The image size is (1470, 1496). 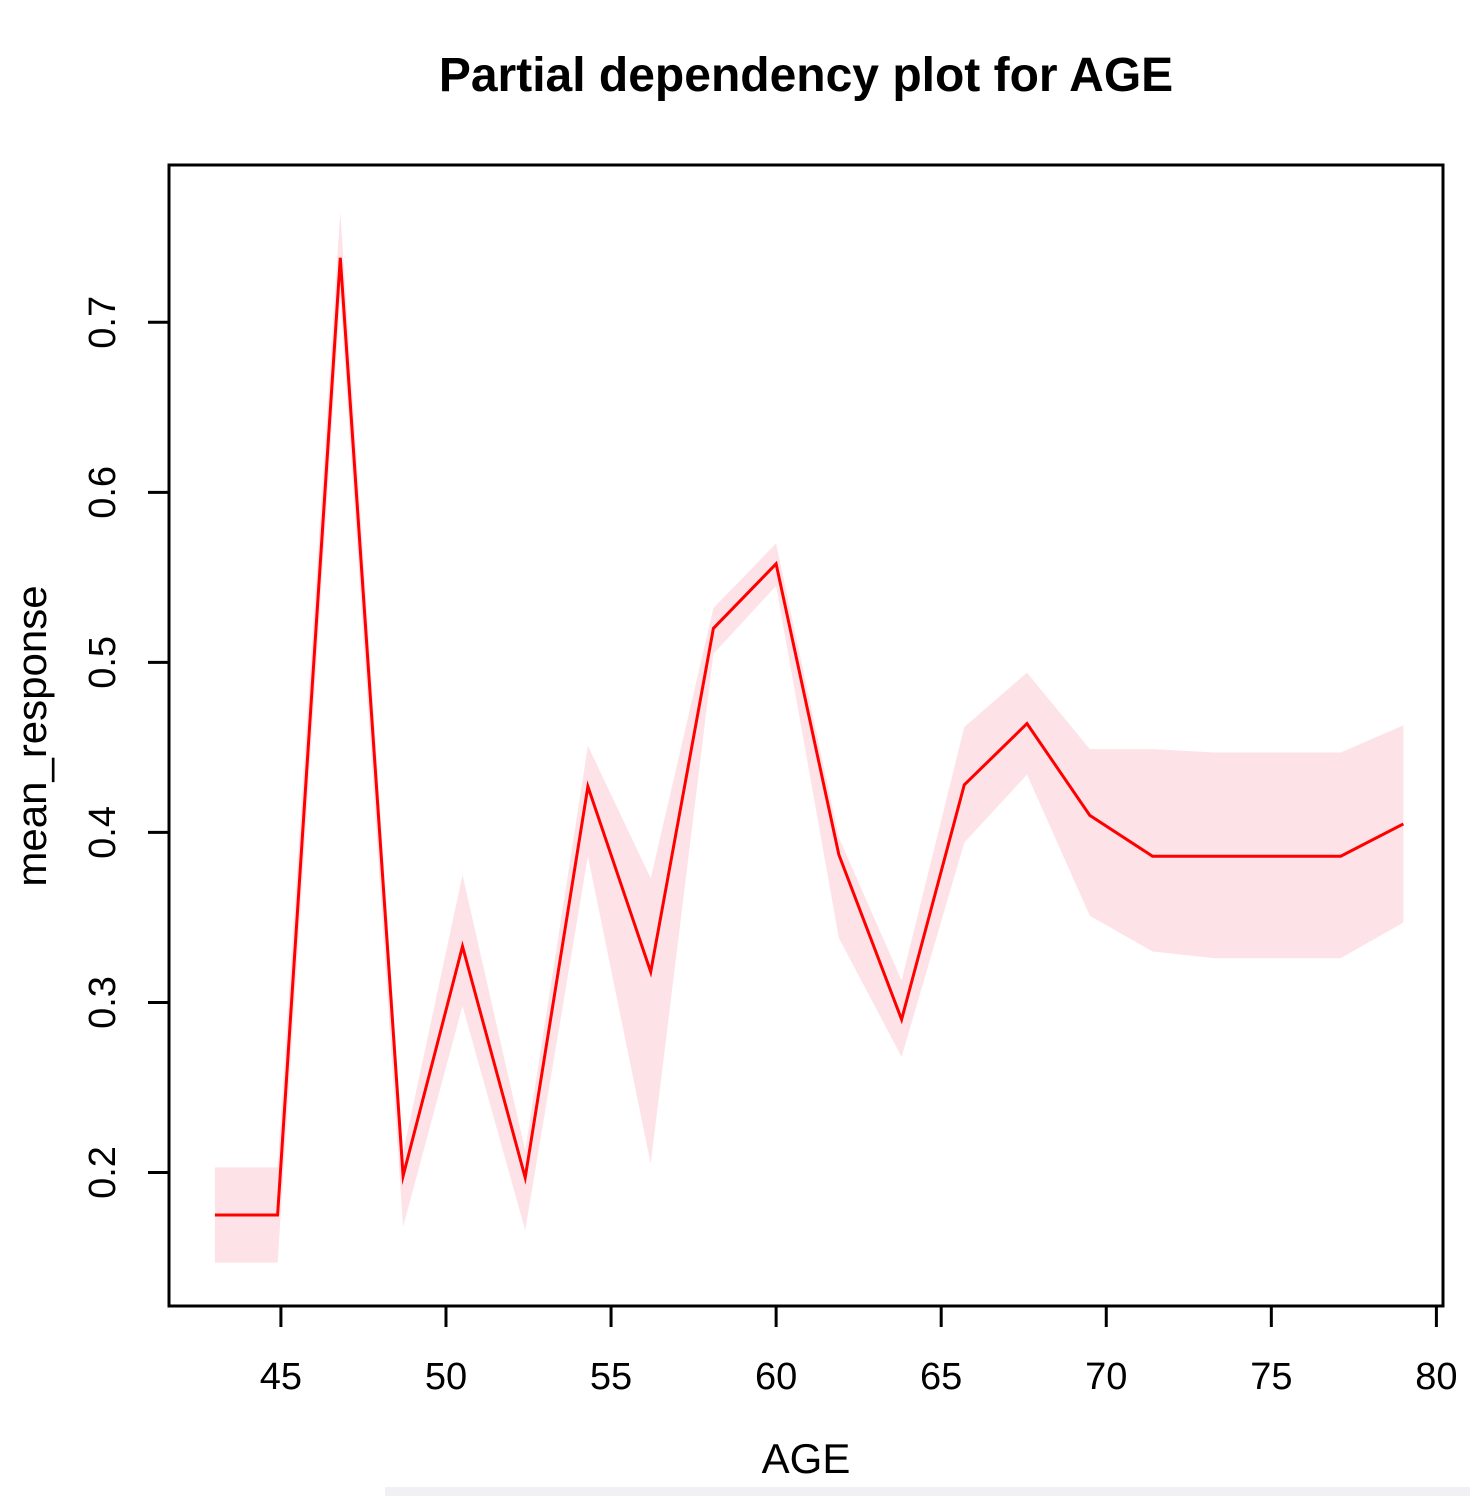 I want to click on x-tick-label: 55, so click(x=611, y=1377).